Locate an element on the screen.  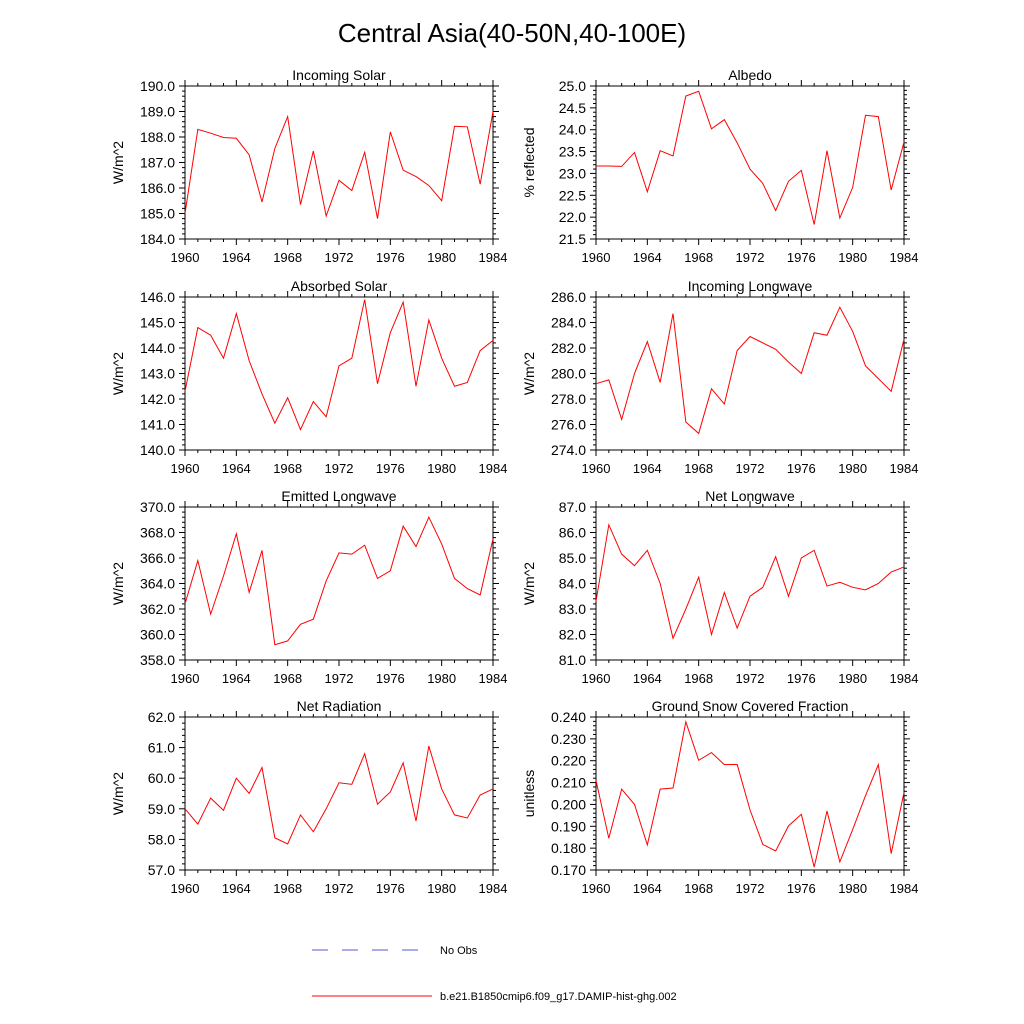
y-tick-label: 23.0 is located at coordinates (572, 173).